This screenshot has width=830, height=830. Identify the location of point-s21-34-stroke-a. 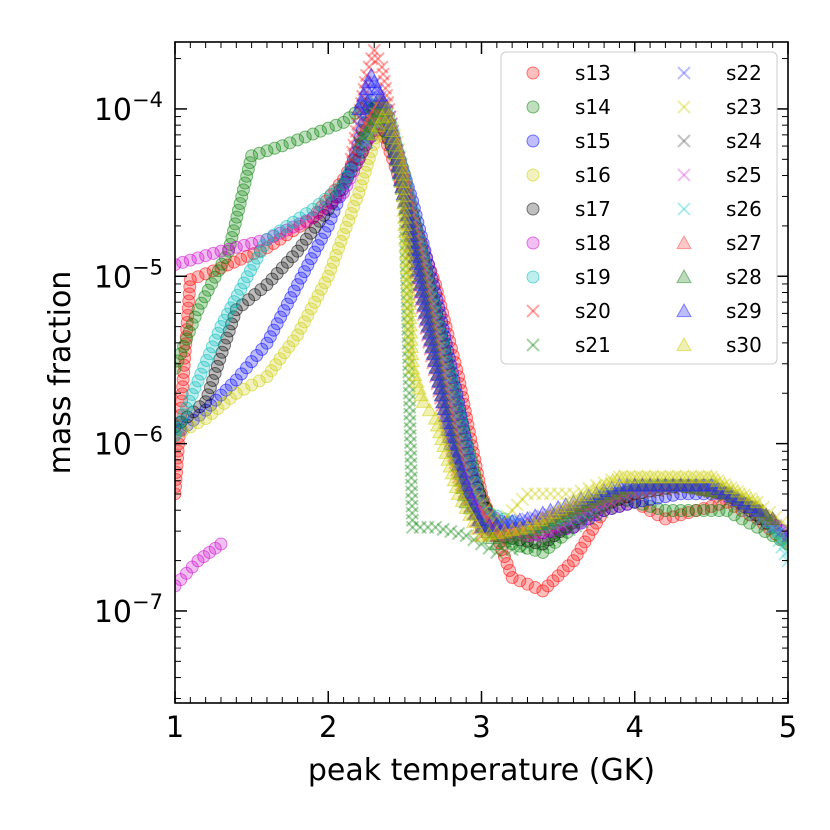
(407, 294).